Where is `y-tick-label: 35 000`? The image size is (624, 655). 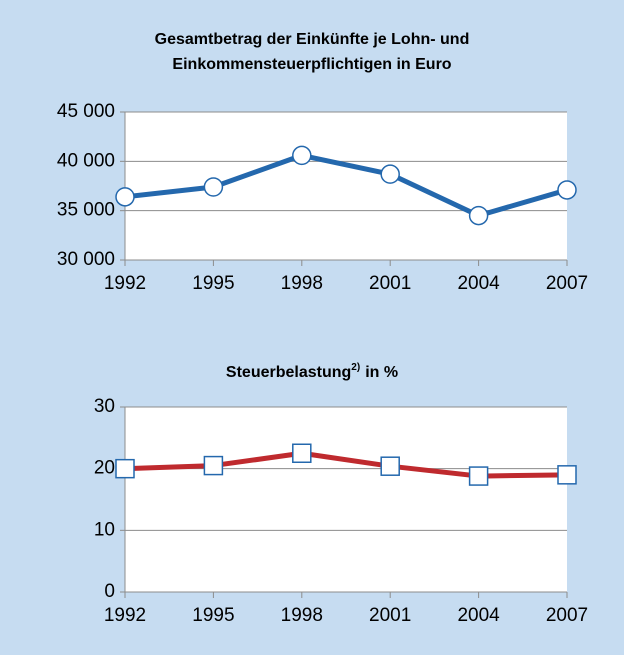 y-tick-label: 35 000 is located at coordinates (86, 210).